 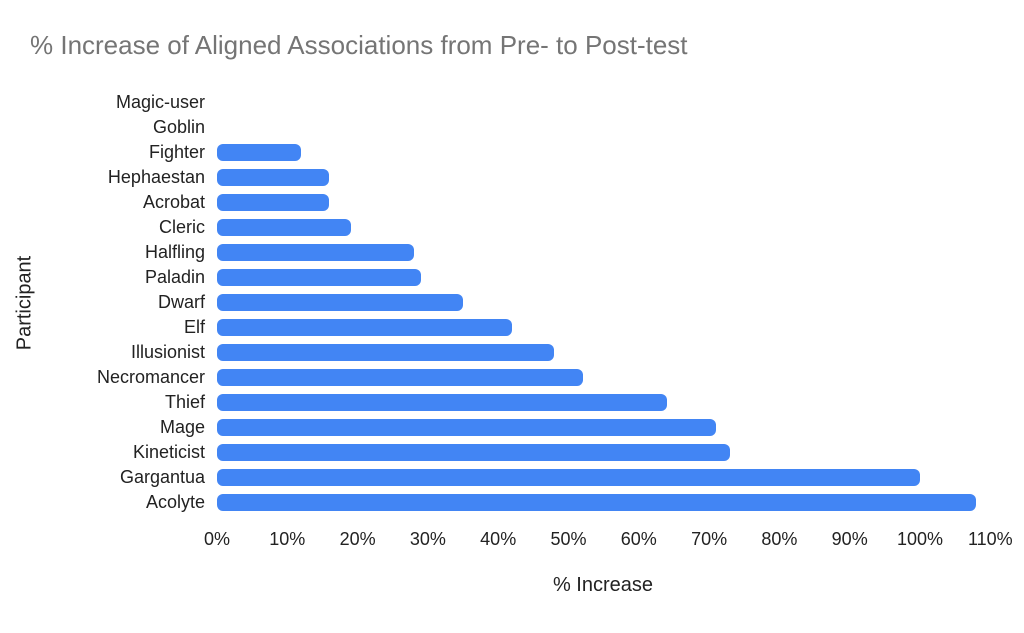 What do you see at coordinates (167, 352) in the screenshot?
I see `category-label: Illusionist` at bounding box center [167, 352].